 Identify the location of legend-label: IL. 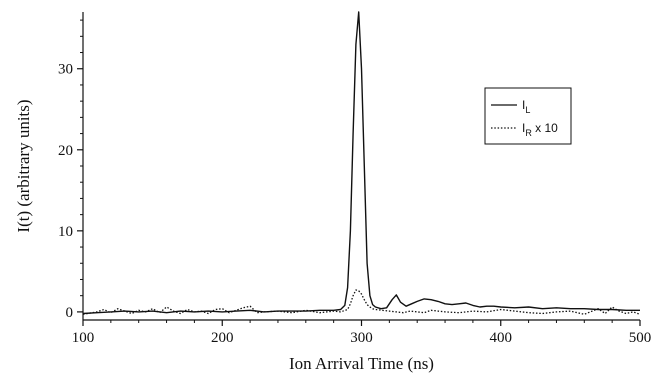
(526, 106).